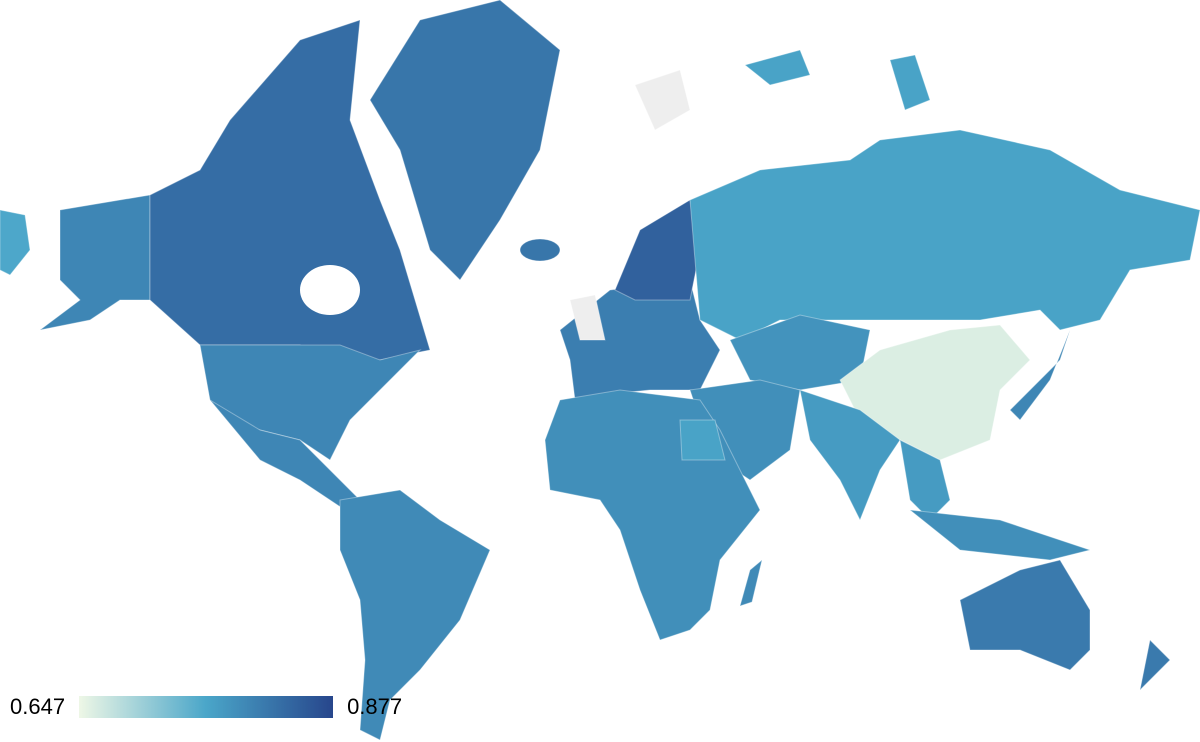  Describe the element at coordinates (15, 242) in the screenshot. I see `region-alaska-west` at that location.